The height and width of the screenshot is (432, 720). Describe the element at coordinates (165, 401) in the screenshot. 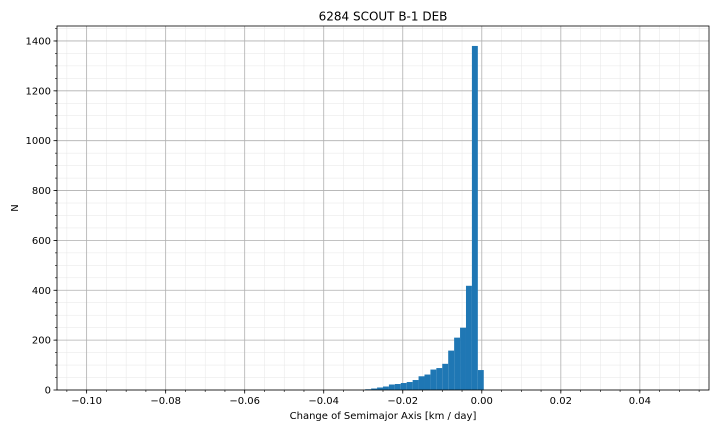

I see `x-tick-label: −0.08` at that location.